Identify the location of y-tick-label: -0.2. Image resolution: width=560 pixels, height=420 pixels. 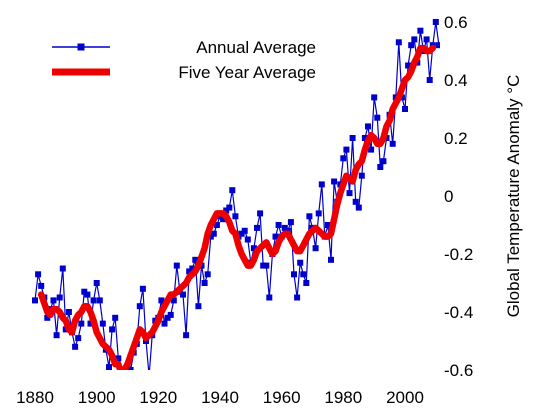
(458, 254).